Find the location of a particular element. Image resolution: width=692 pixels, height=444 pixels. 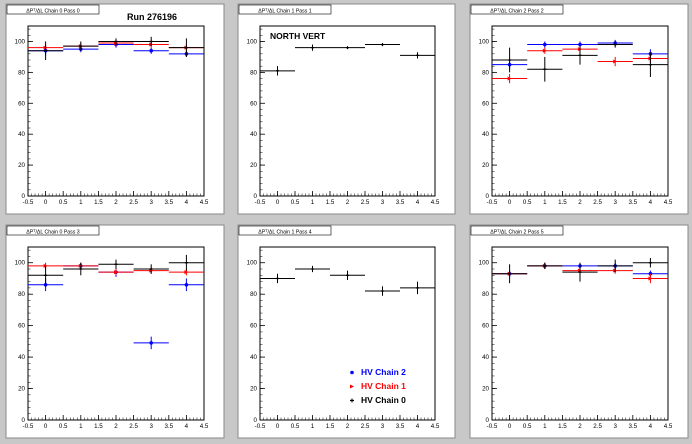

region-label: NORTH VERT is located at coordinates (298, 36).